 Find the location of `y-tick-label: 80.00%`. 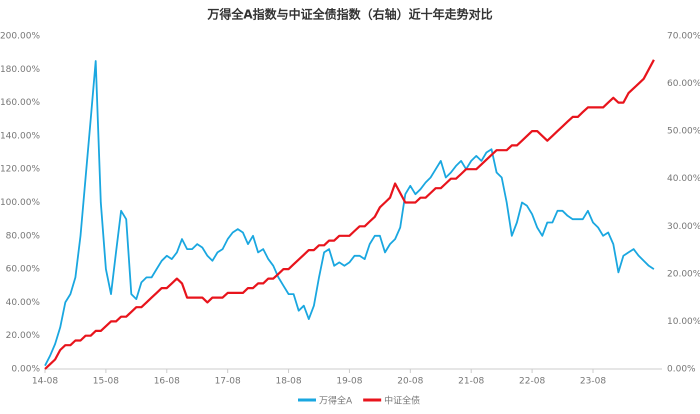

y-tick-label: 80.00% is located at coordinates (23, 236).